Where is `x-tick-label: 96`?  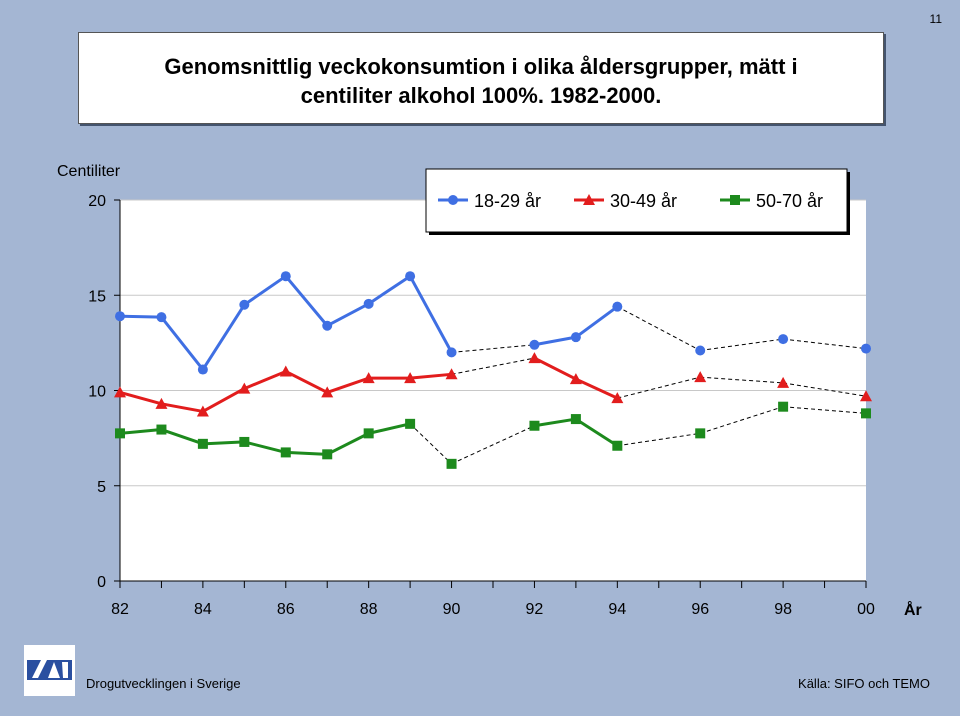 x-tick-label: 96 is located at coordinates (700, 609).